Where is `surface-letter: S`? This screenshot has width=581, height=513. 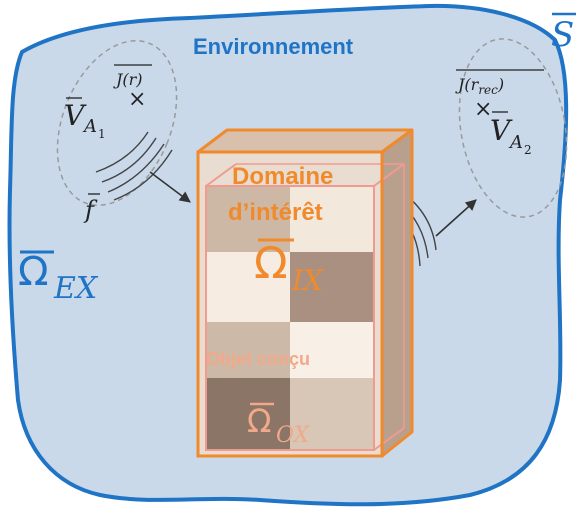 surface-letter: S is located at coordinates (562, 35).